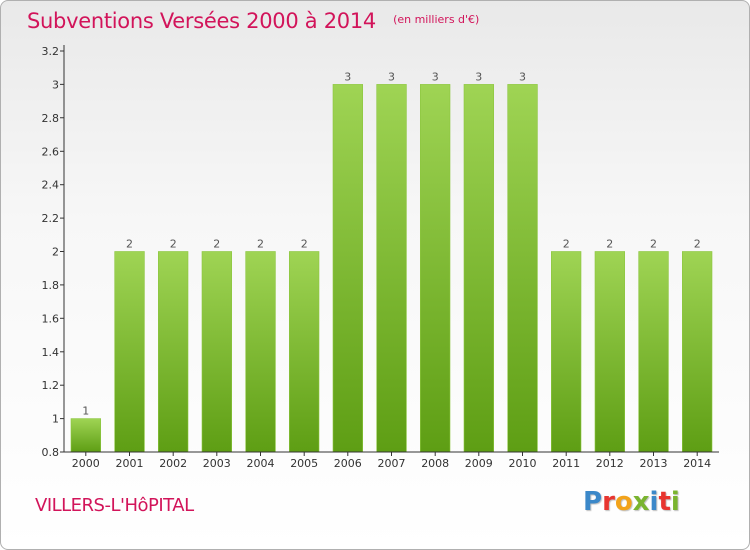 This screenshot has height=550, width=750. Describe the element at coordinates (51, 118) in the screenshot. I see `y-tick-label: 2.8` at that location.